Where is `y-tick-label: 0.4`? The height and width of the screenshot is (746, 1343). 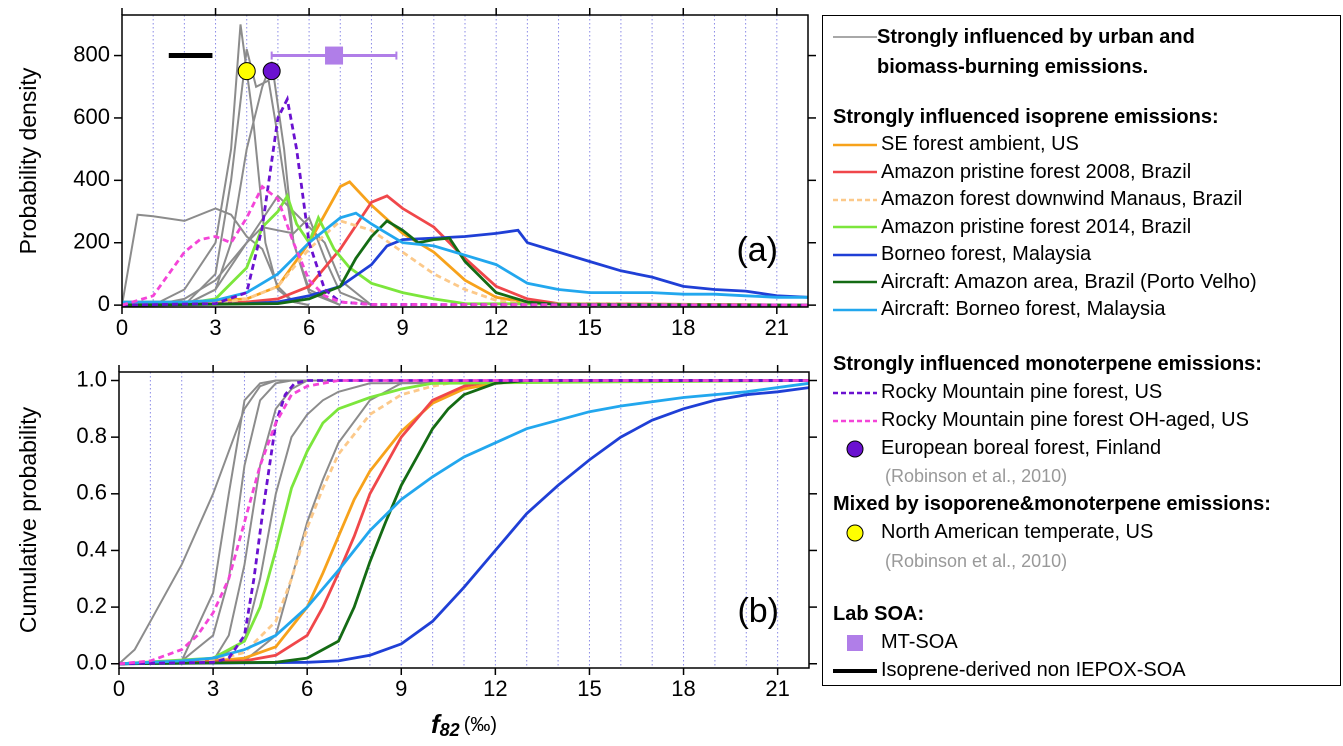
y-tick-label: 0.4 is located at coordinates (91, 548).